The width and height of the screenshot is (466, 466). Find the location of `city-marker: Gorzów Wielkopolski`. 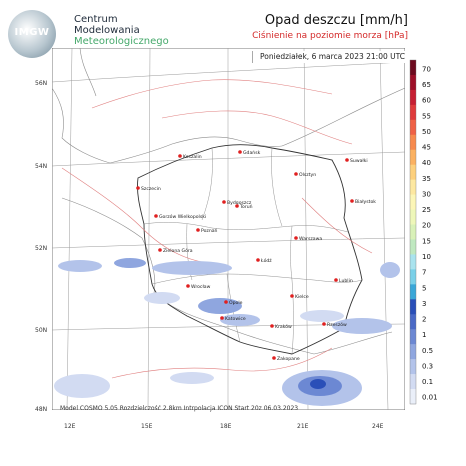

city-marker: Gorzów Wielkopolski is located at coordinates (180, 216).